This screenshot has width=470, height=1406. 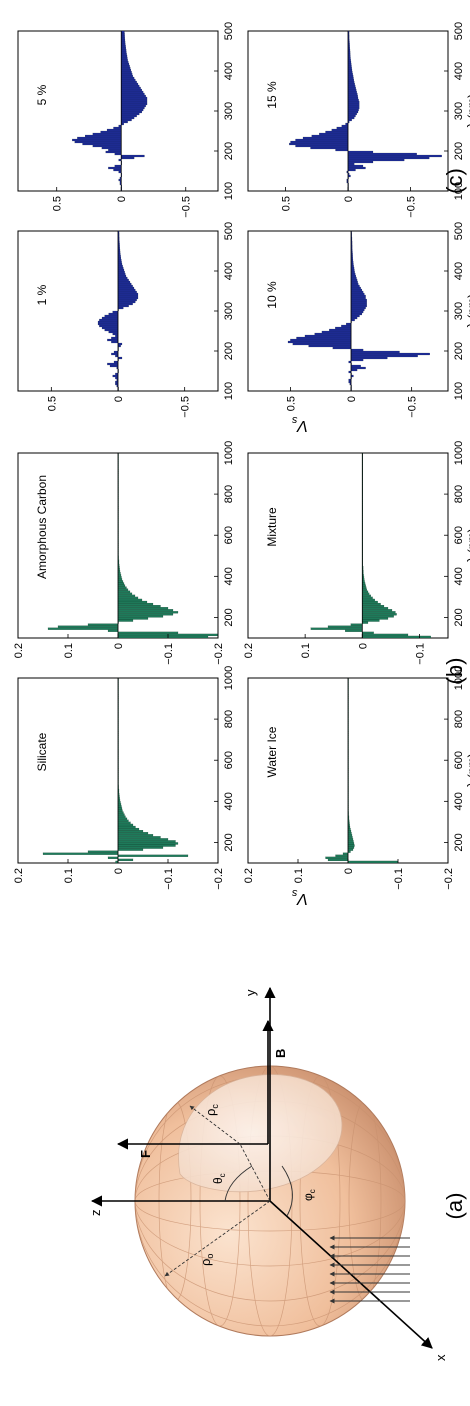 I want to click on rho-o-line, so click(x=217, y=1238).